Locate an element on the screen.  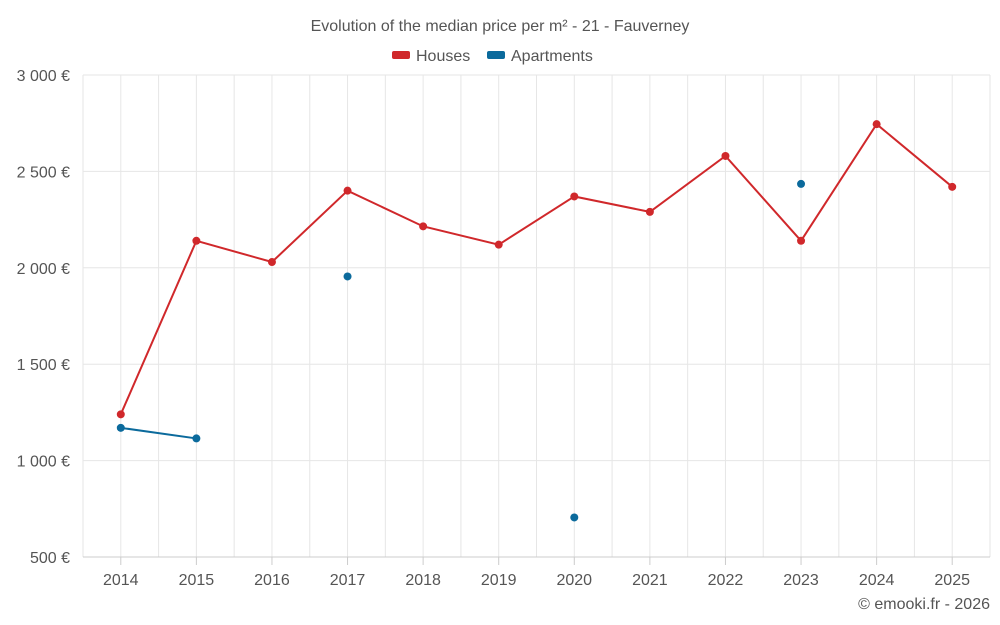
legend-item-apartments: Apartments is located at coordinates (540, 56).